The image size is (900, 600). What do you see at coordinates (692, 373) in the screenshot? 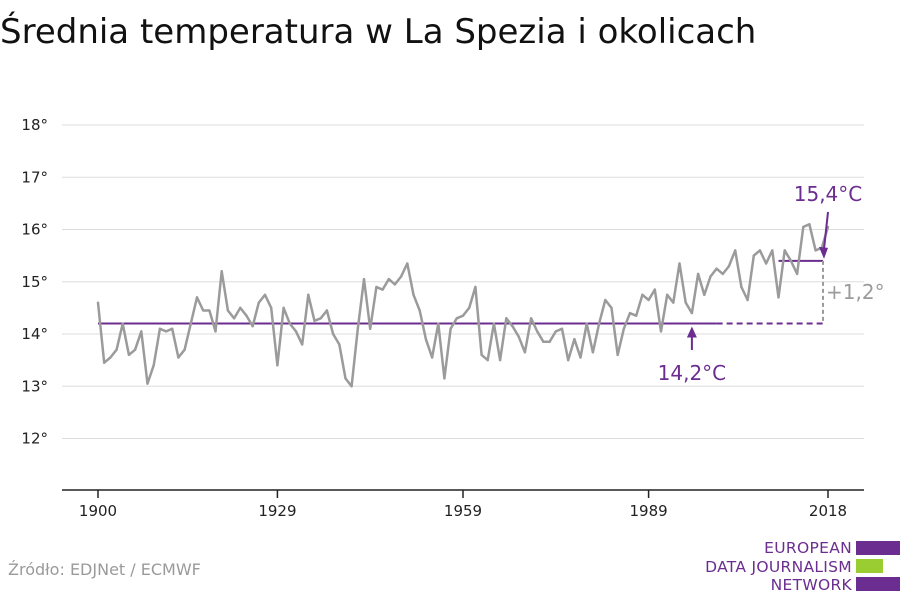
I see `baseline-label: 14,2°C` at bounding box center [692, 373].